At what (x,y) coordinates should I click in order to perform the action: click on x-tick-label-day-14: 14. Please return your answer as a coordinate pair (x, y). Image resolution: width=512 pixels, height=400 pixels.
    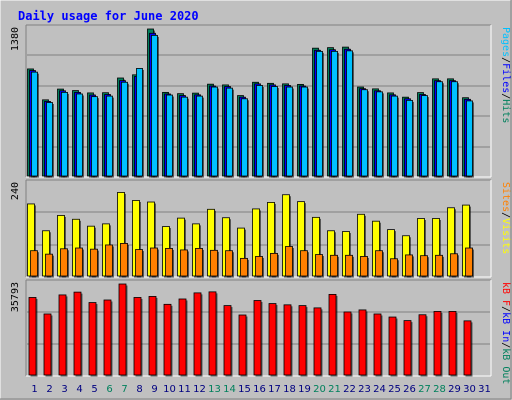
    Looking at the image, I should click on (229, 389).